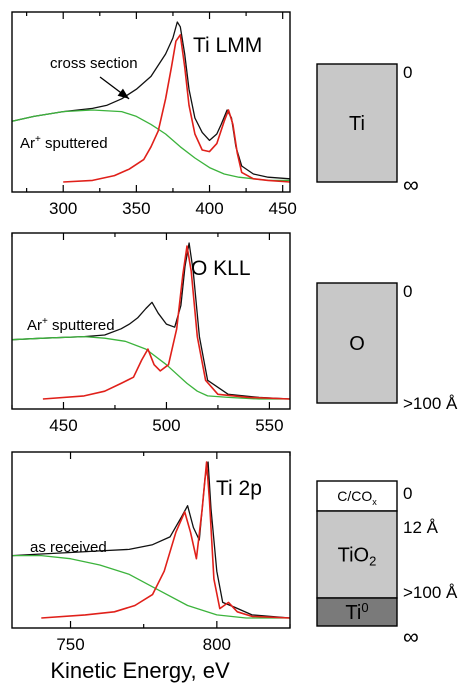  What do you see at coordinates (136, 208) in the screenshot?
I see `x-tick-label: 350` at bounding box center [136, 208].